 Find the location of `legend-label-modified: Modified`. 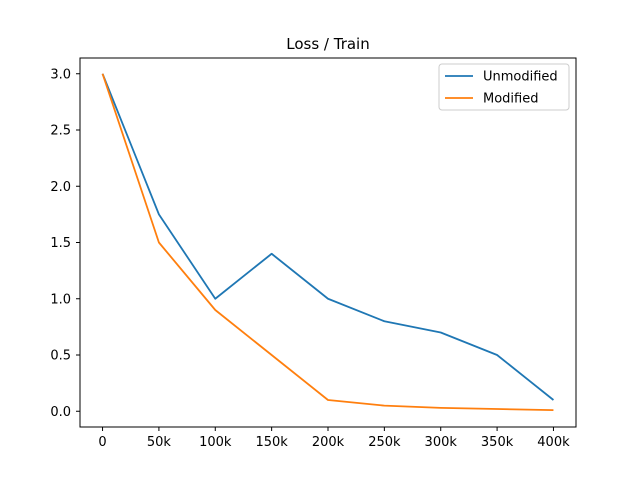

legend-label-modified: Modified is located at coordinates (510, 99).